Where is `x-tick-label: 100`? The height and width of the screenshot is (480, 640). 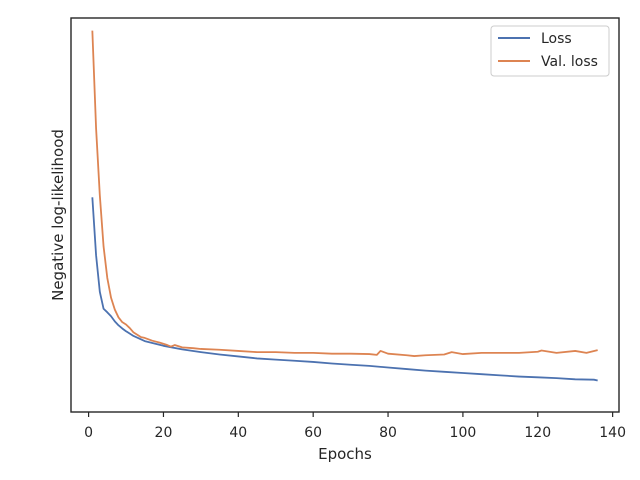 x-tick-label: 100 is located at coordinates (463, 433).